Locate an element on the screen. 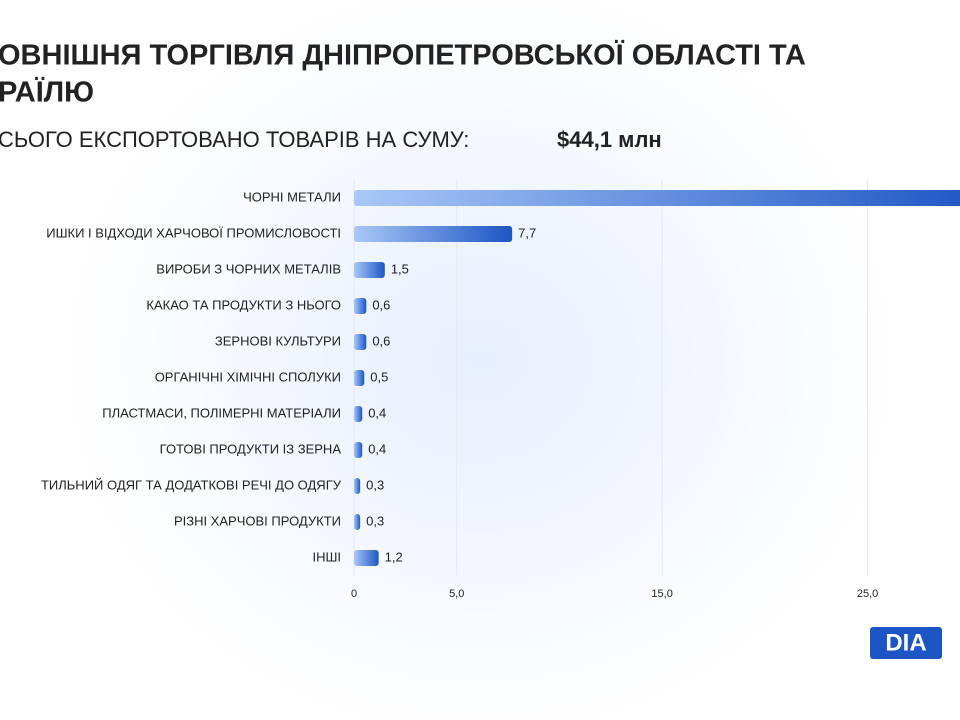  y-tick-label: ПЛАСТМАСИ, ПОЛІМЕРНІ МАТЕРІАЛИ is located at coordinates (221, 412).